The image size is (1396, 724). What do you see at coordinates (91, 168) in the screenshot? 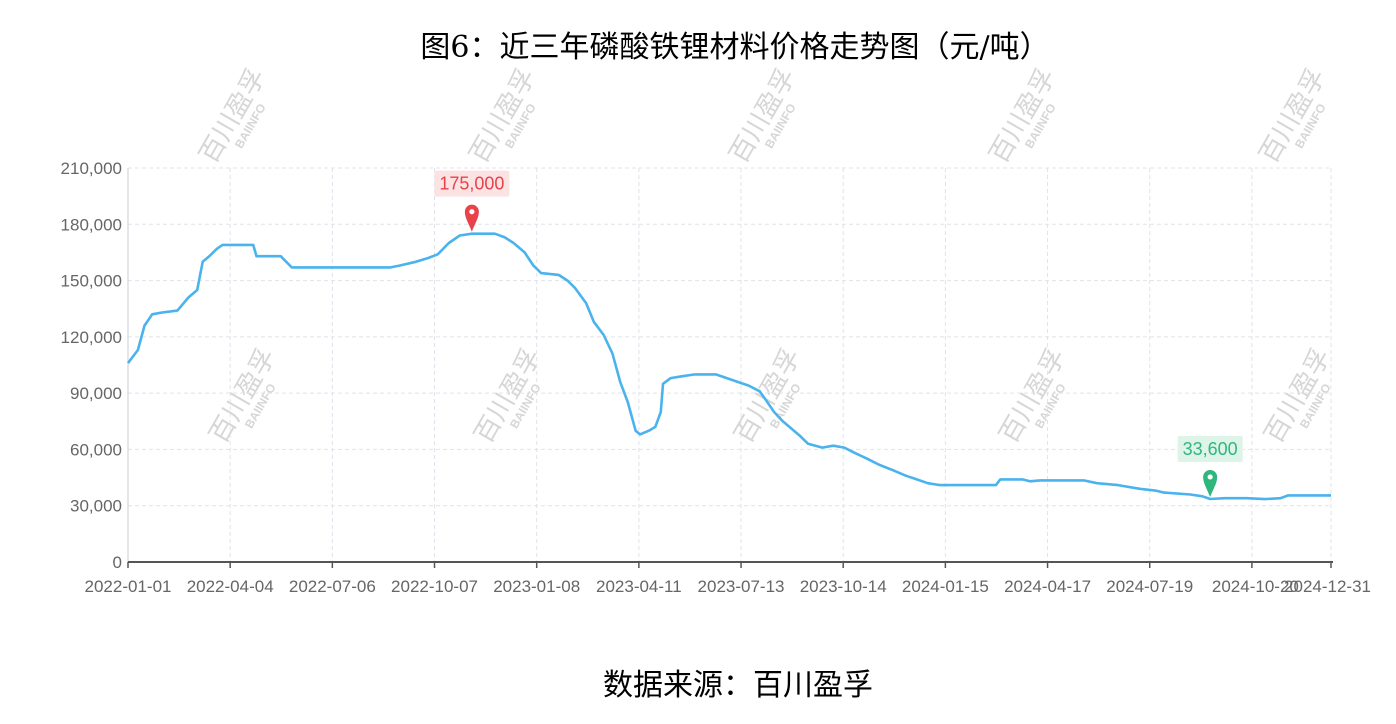
I see `y-tick-label: 210,000` at bounding box center [91, 168].